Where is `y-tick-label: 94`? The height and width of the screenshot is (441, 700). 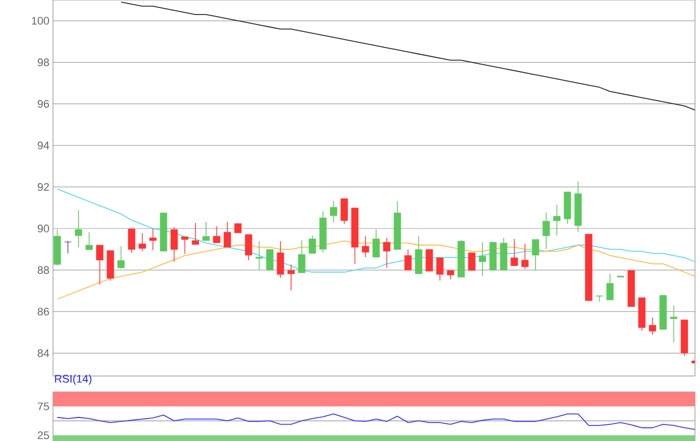 y-tick-label: 94 is located at coordinates (44, 146).